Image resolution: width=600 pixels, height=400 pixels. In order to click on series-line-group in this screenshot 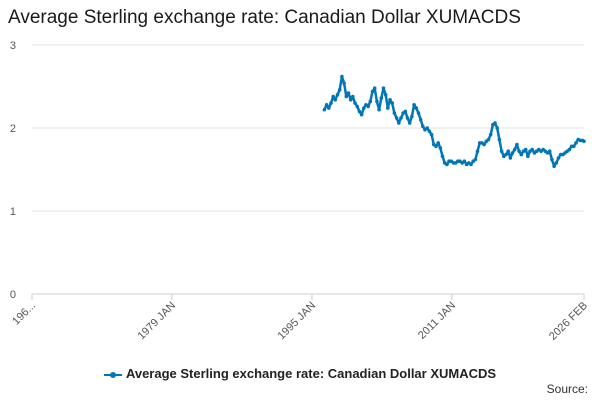, I will do `click(454, 121)`.